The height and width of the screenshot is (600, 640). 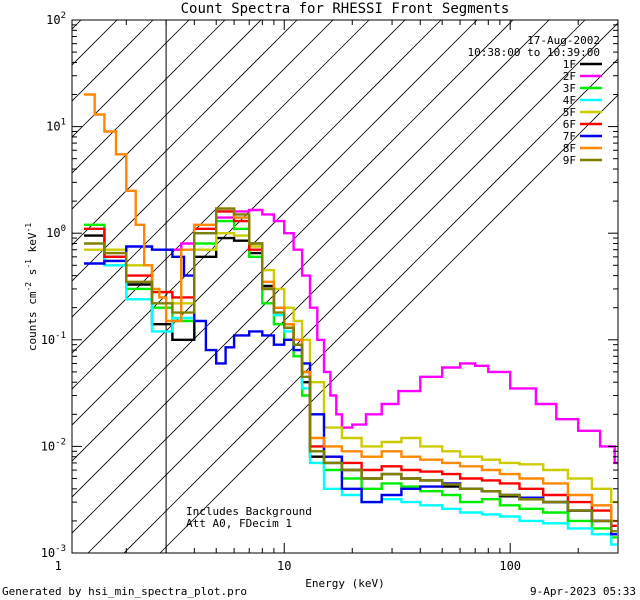 What do you see at coordinates (534, 52) in the screenshot?
I see `time-range-label: 10:38:00 to 10:39:00` at bounding box center [534, 52].